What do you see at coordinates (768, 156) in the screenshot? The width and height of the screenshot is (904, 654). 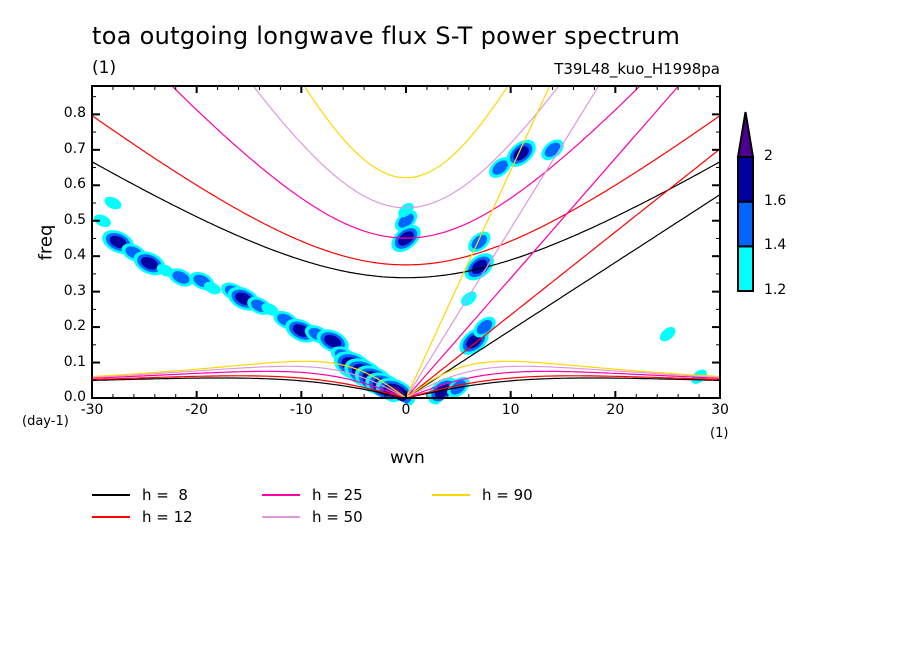 I see `colorbar-tick-label: 2` at bounding box center [768, 156].